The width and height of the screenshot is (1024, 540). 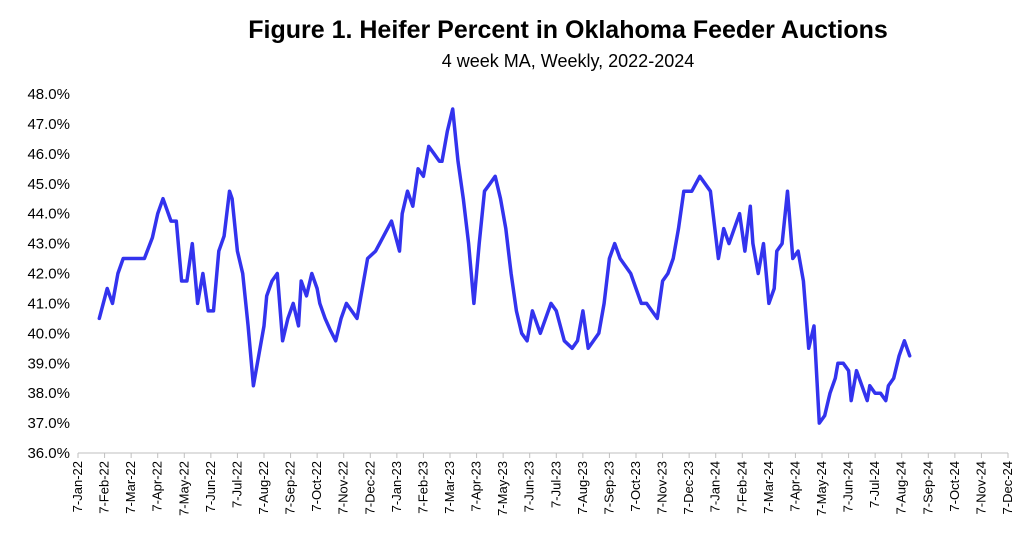 I want to click on x-tick-label: 7-Mar-23, so click(x=449, y=487).